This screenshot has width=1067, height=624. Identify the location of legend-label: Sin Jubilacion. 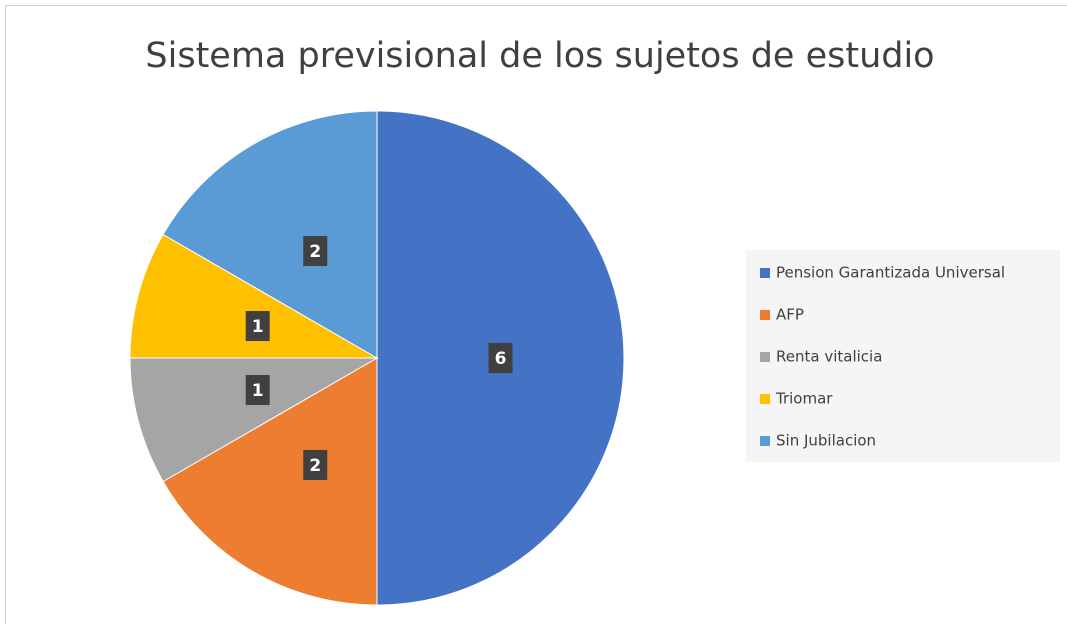
(826, 441).